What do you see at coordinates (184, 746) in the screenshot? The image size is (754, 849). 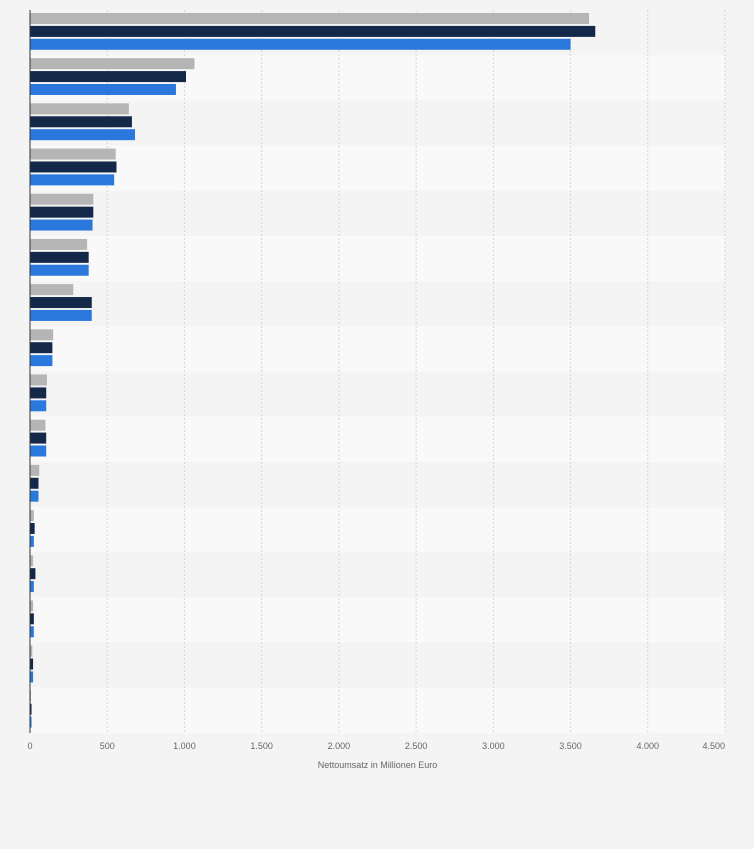 I see `x-tick-label-1000: 1.000` at bounding box center [184, 746].